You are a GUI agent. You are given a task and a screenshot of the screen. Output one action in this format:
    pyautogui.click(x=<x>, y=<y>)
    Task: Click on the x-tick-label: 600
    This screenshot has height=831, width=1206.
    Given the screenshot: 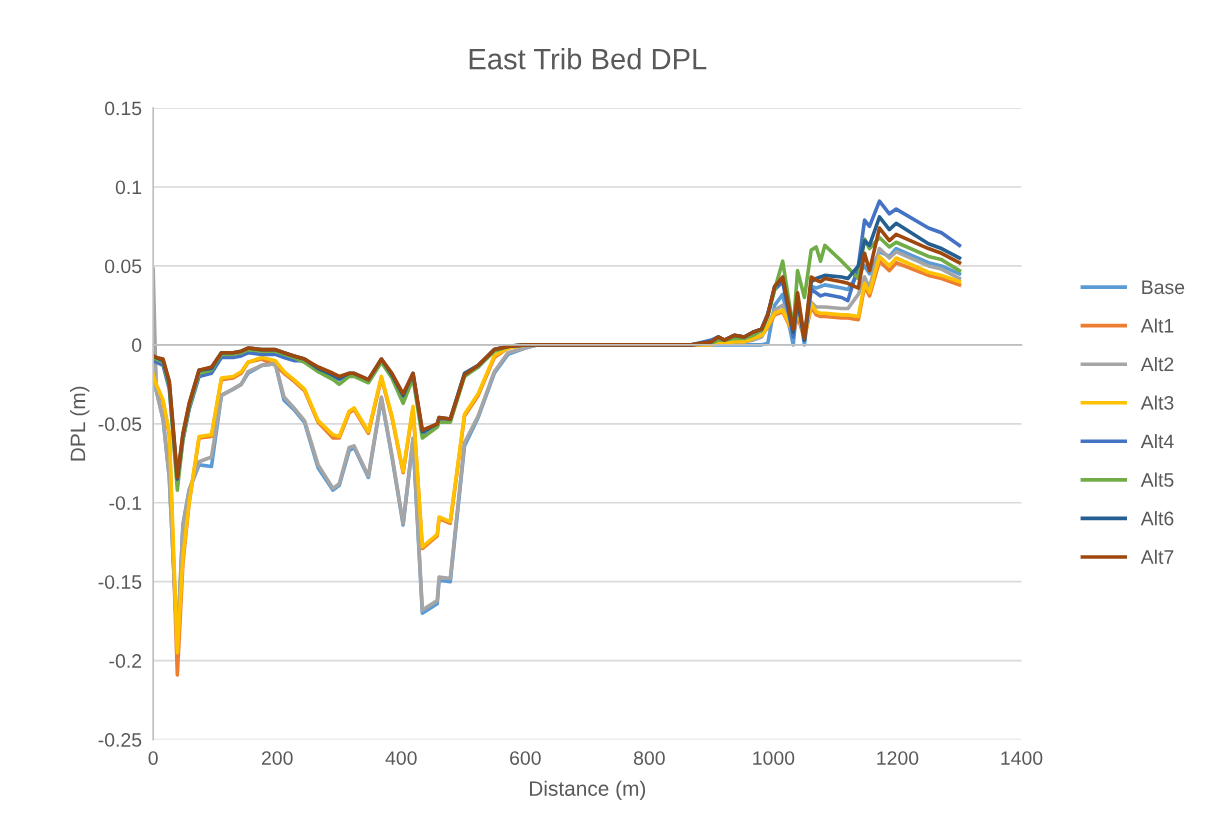 What is the action you would take?
    pyautogui.click(x=525, y=758)
    